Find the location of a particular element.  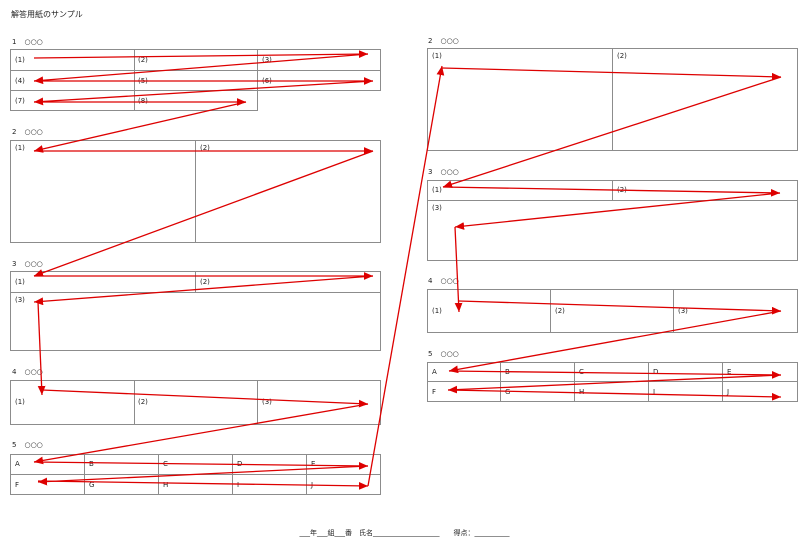

r-q4-answer-box is located at coordinates (612, 311).